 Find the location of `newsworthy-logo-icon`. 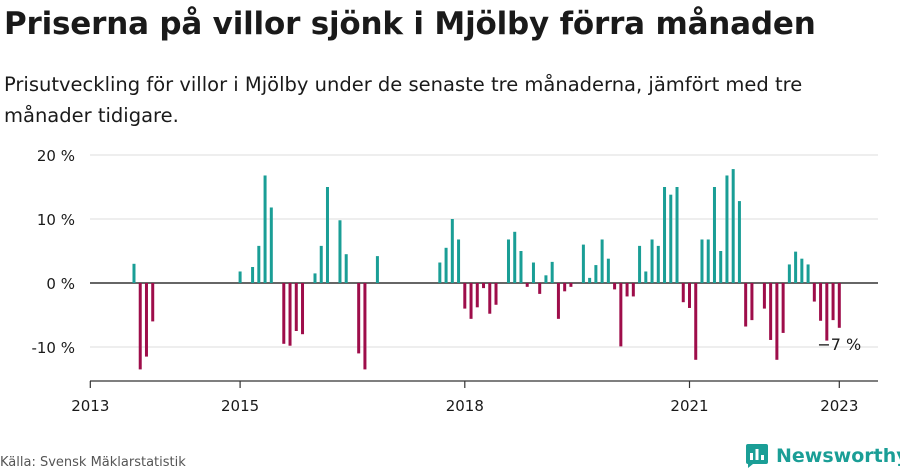

newsworthy-logo-icon is located at coordinates (757, 456).